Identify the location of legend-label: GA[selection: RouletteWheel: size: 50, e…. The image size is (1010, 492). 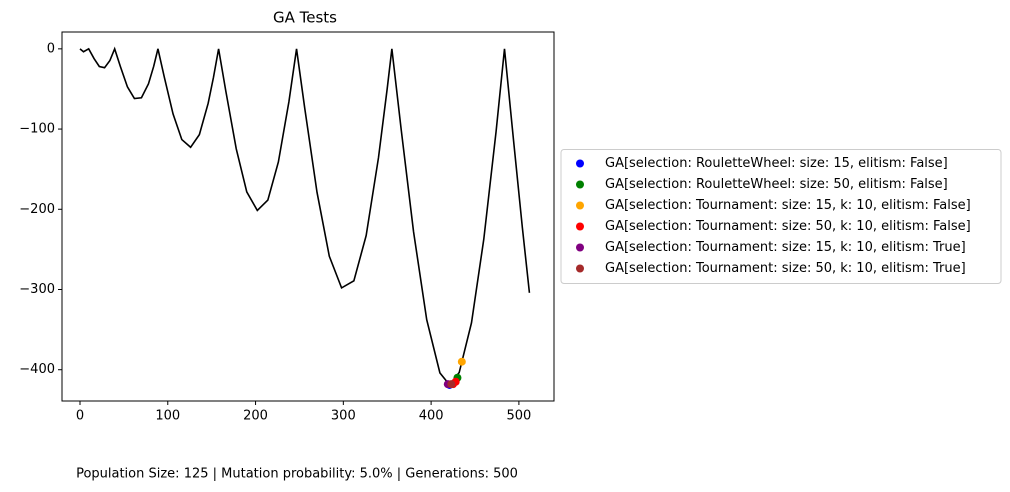
(776, 184).